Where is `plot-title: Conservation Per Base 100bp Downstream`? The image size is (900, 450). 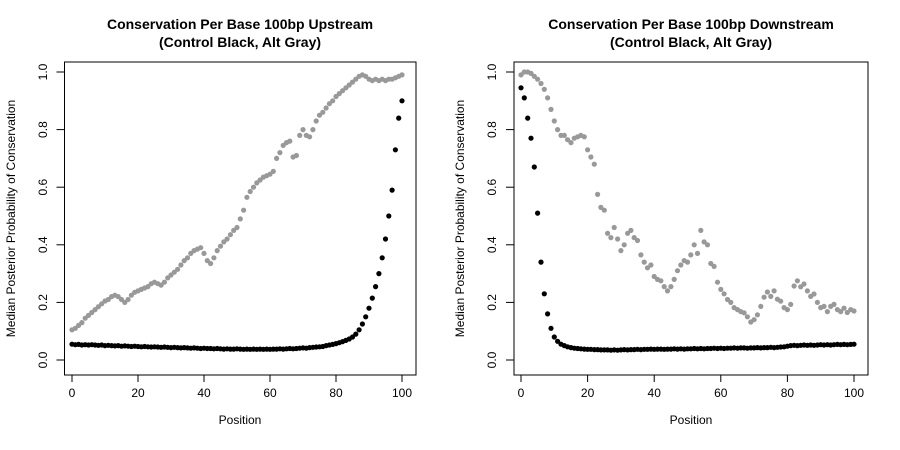
plot-title: Conservation Per Base 100bp Downstream is located at coordinates (691, 24).